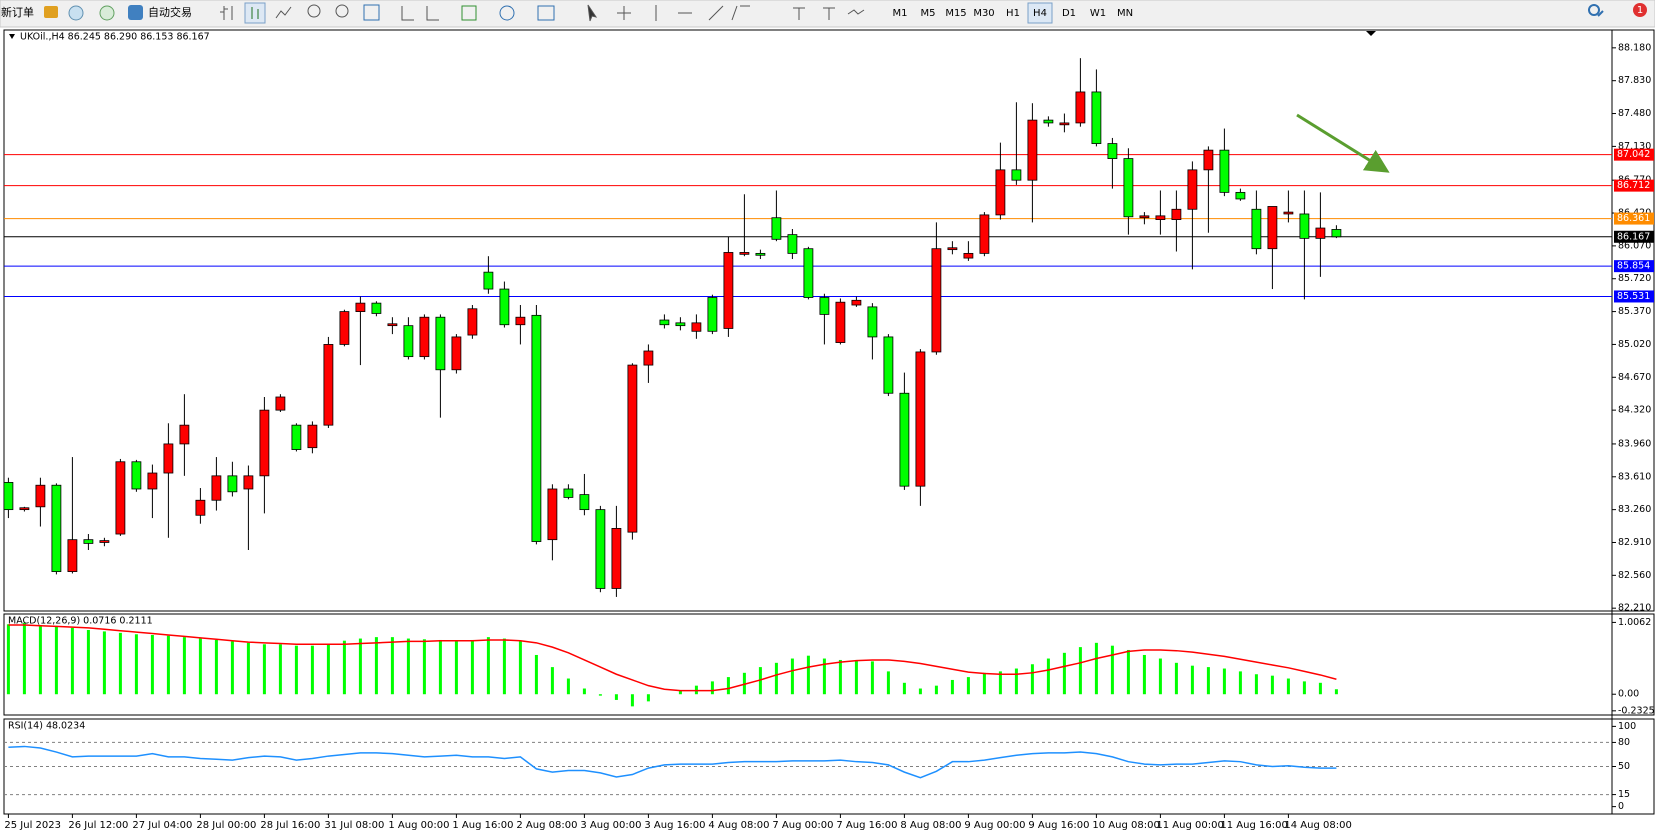  What do you see at coordinates (1098, 13) in the screenshot?
I see `timeframe-button: W1` at bounding box center [1098, 13].